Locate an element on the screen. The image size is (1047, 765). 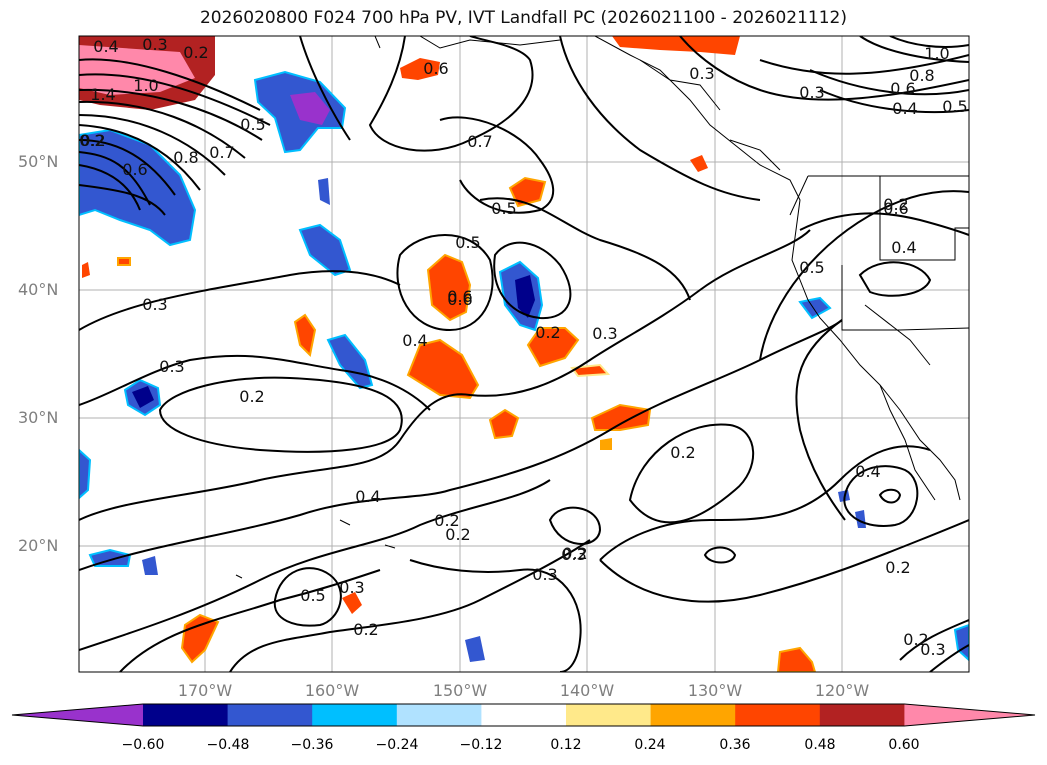
lat-label-40n: 40°N is located at coordinates (38, 289).